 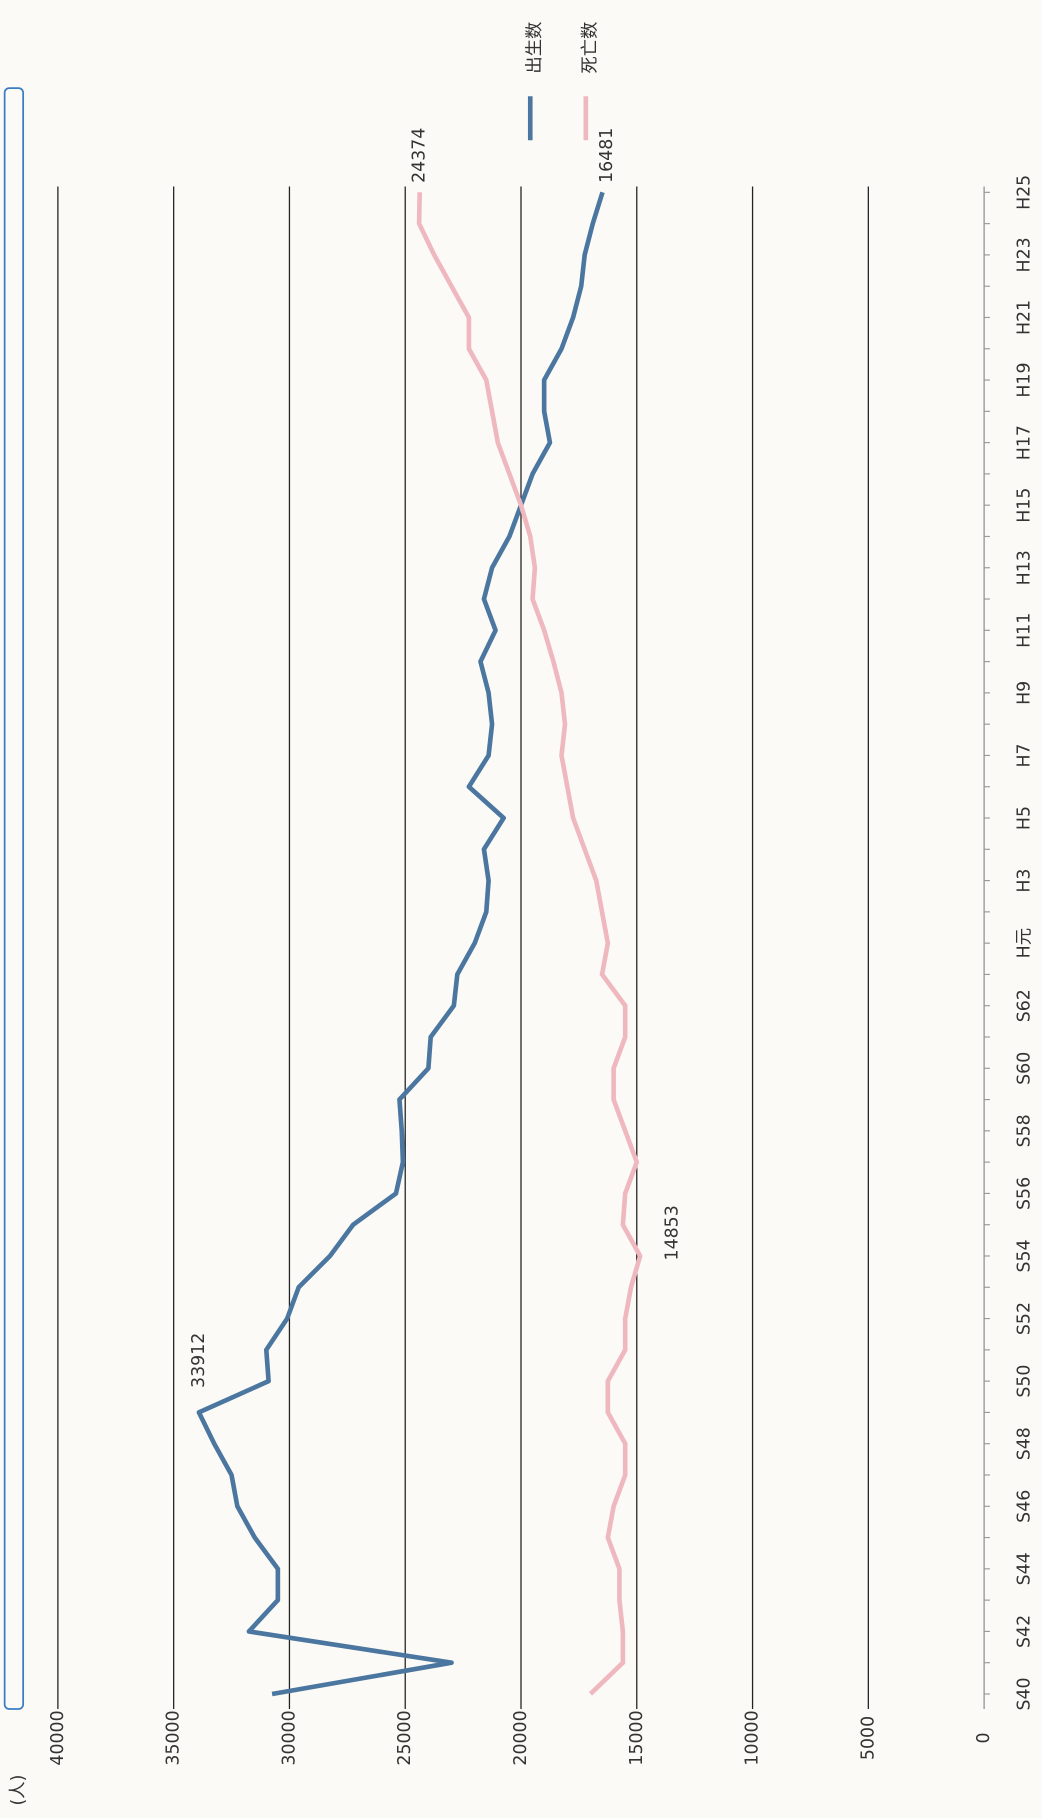 What do you see at coordinates (1025, 1193) in the screenshot?
I see `x-tick-label: S56` at bounding box center [1025, 1193].